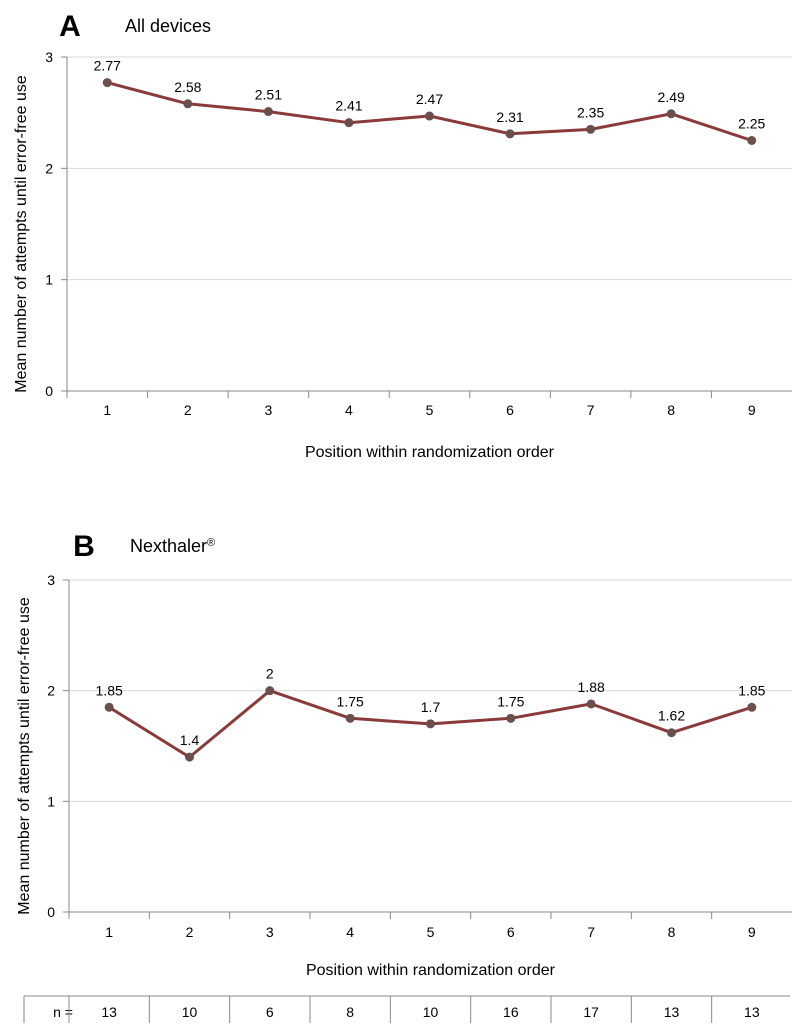 Image resolution: width=792 pixels, height=1028 pixels. Describe the element at coordinates (348, 106) in the screenshot. I see `data-label: 2.41` at that location.